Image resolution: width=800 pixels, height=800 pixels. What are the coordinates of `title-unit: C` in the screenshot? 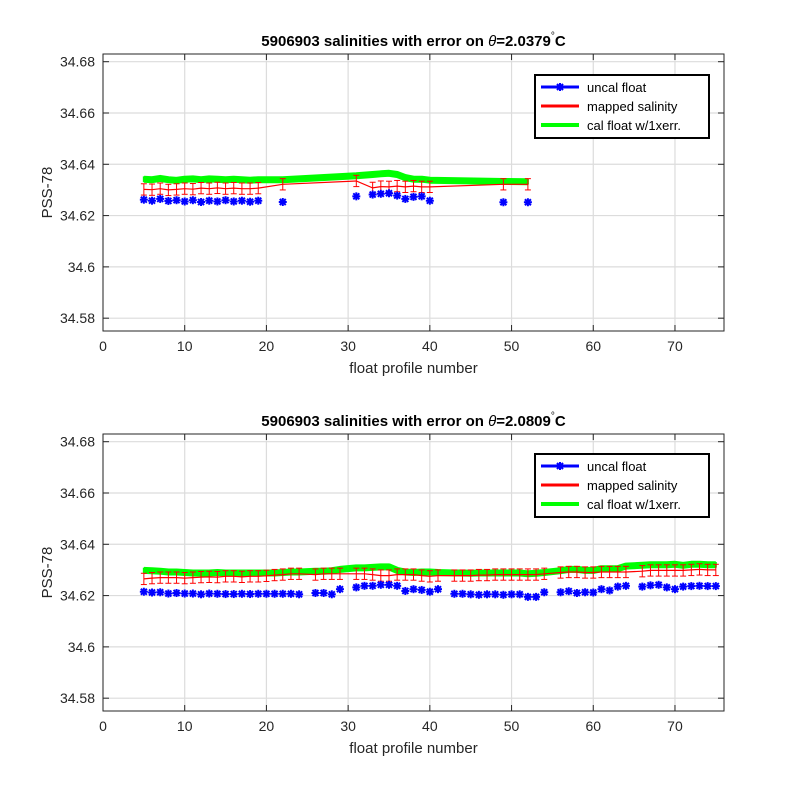 It's located at (560, 41).